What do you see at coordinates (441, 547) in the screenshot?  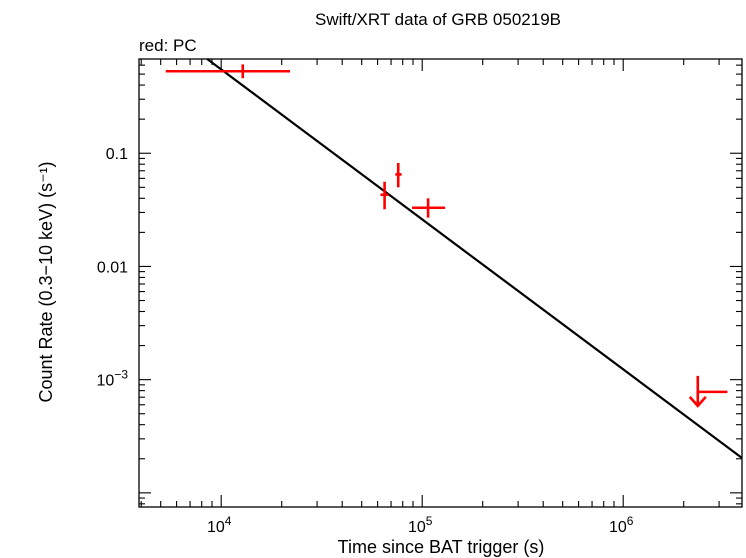 I see `x-axis-label: Time since BAT trigger (s)` at bounding box center [441, 547].